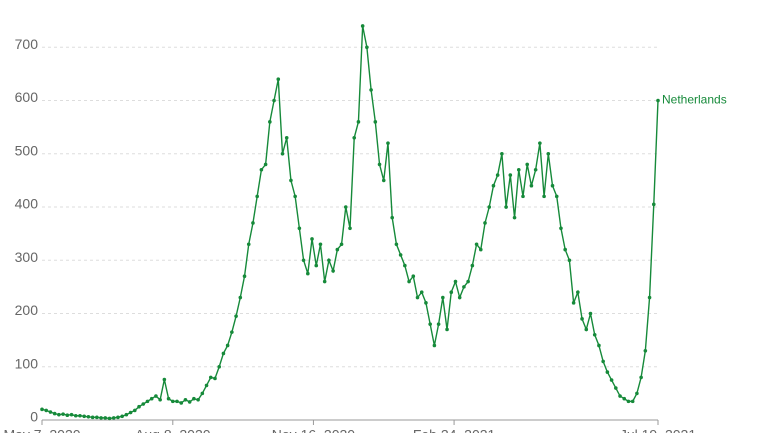 The width and height of the screenshot is (770, 433). I want to click on y-tick-label: 600, so click(27, 97).